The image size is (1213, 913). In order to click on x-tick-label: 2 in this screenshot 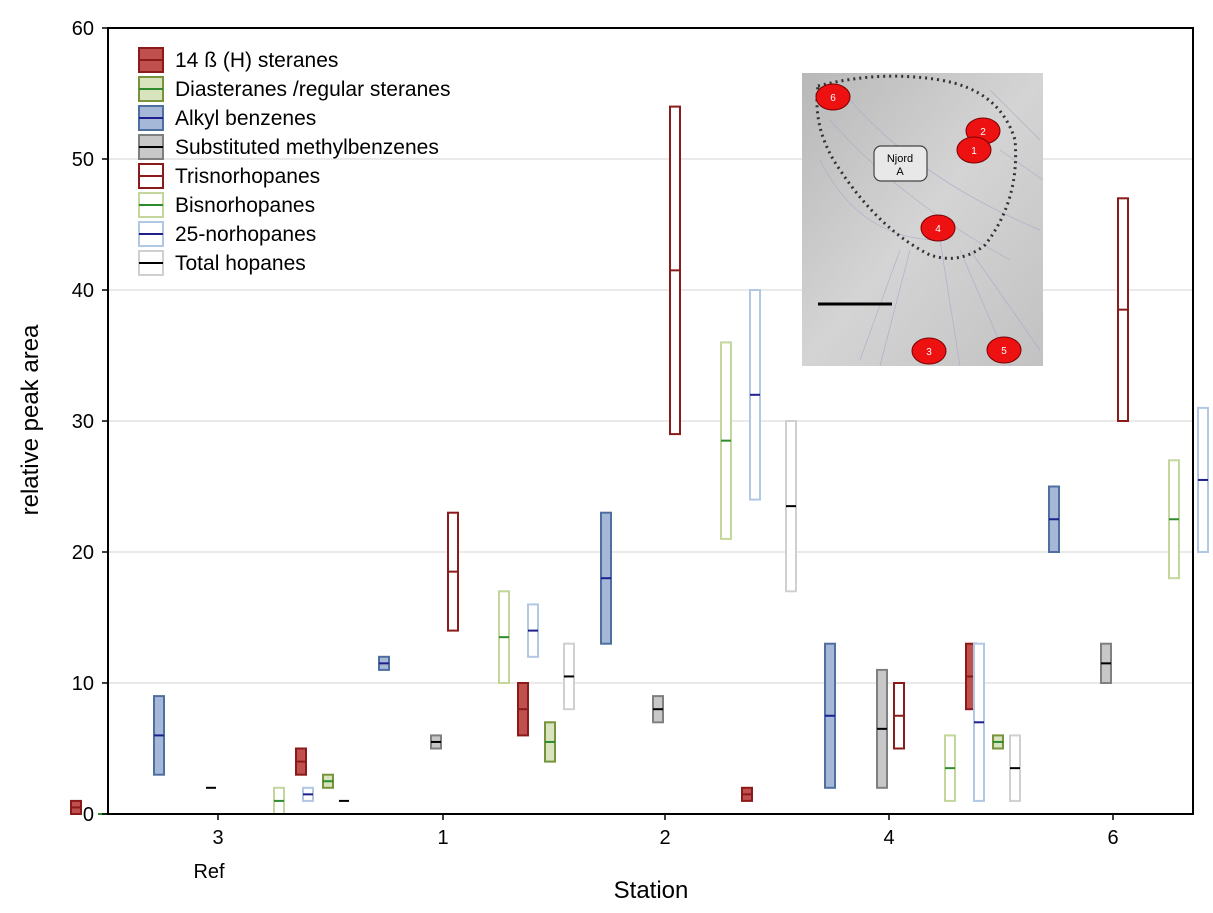, I will do `click(664, 838)`.